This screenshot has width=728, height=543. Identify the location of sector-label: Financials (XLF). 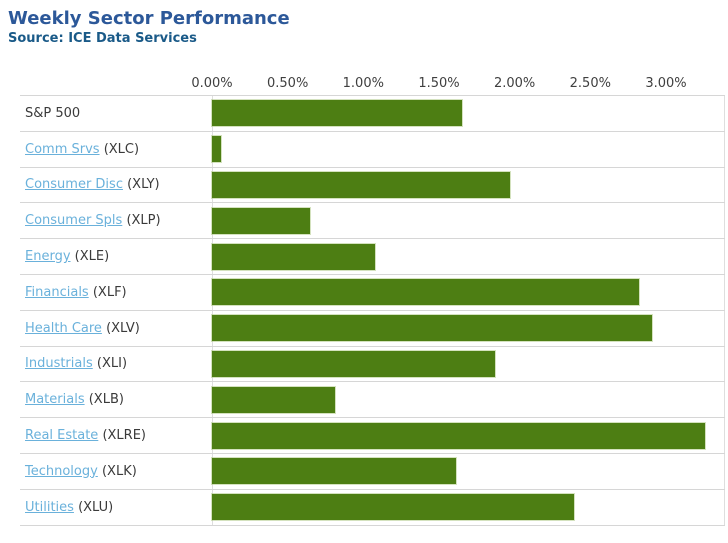
(116, 292).